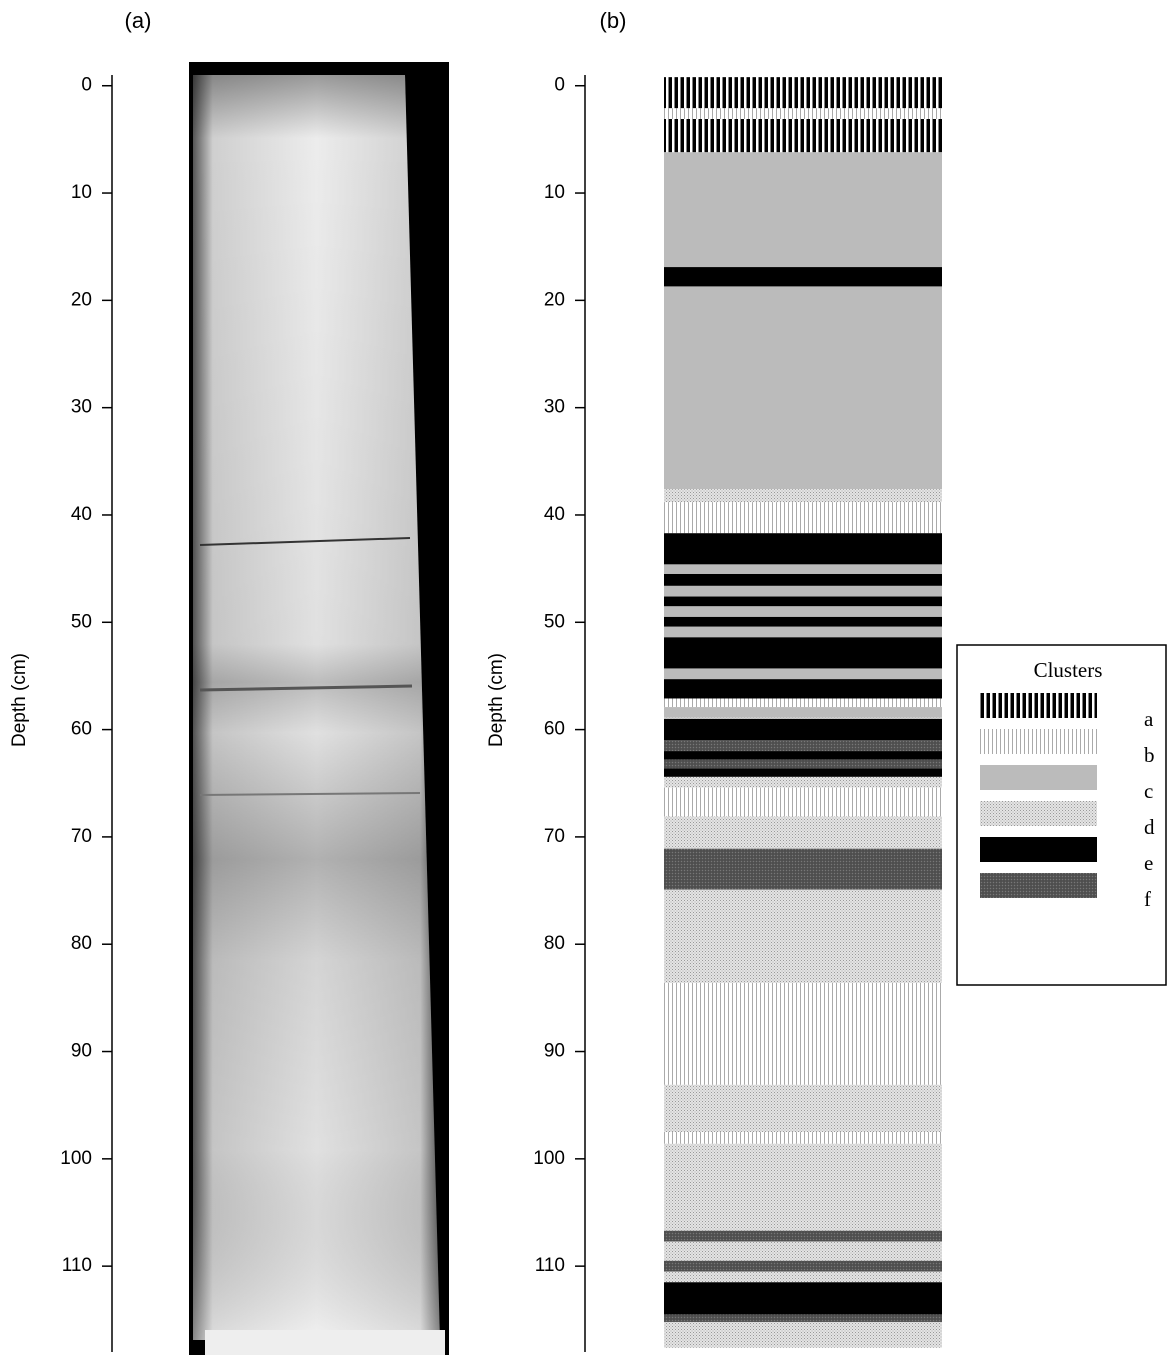 The width and height of the screenshot is (1167, 1355). Describe the element at coordinates (1149, 827) in the screenshot. I see `legend-label: d` at that location.